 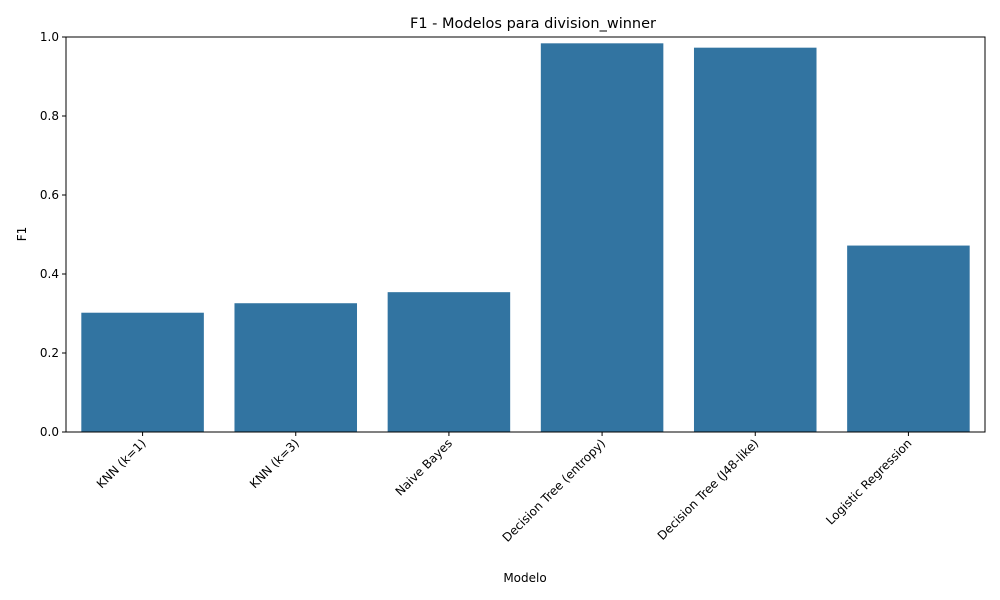 I want to click on y-tick-label-1: 0.2, so click(x=49, y=353).